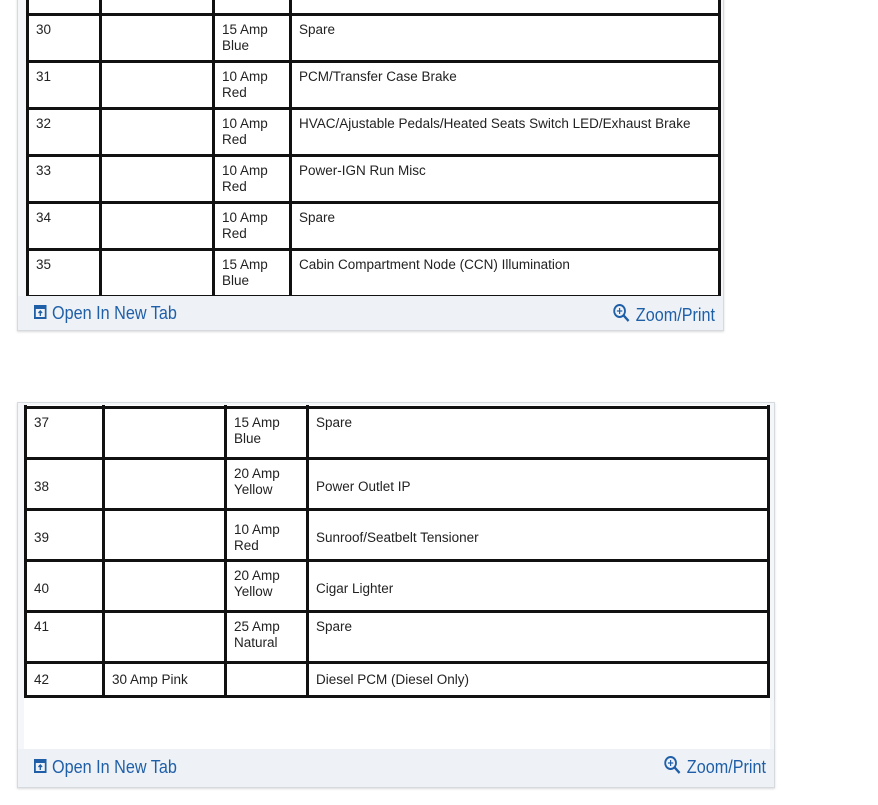 This screenshot has height=805, width=878. I want to click on cell-num: 35, so click(64, 272).